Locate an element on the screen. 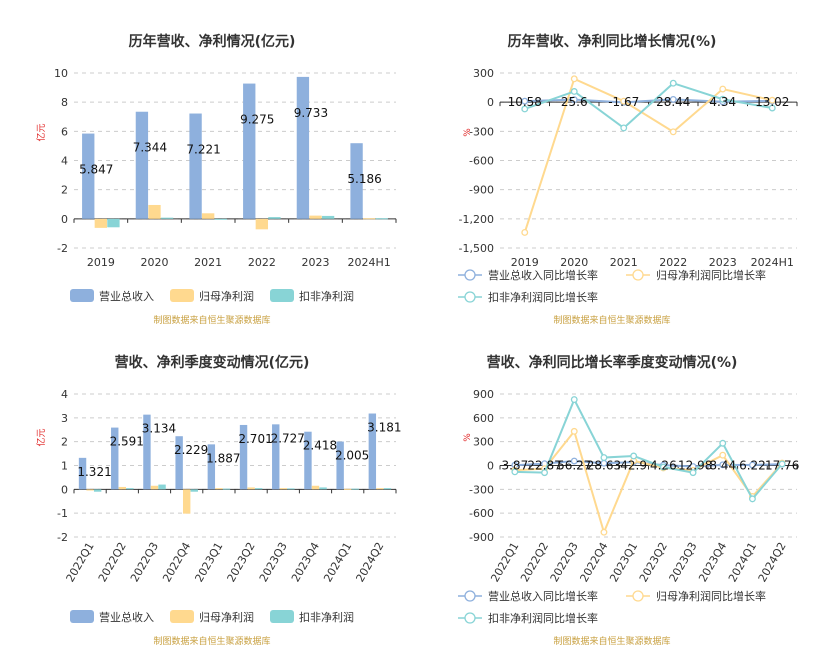 The height and width of the screenshot is (667, 825). legend-label: 营业总收入 is located at coordinates (126, 296).